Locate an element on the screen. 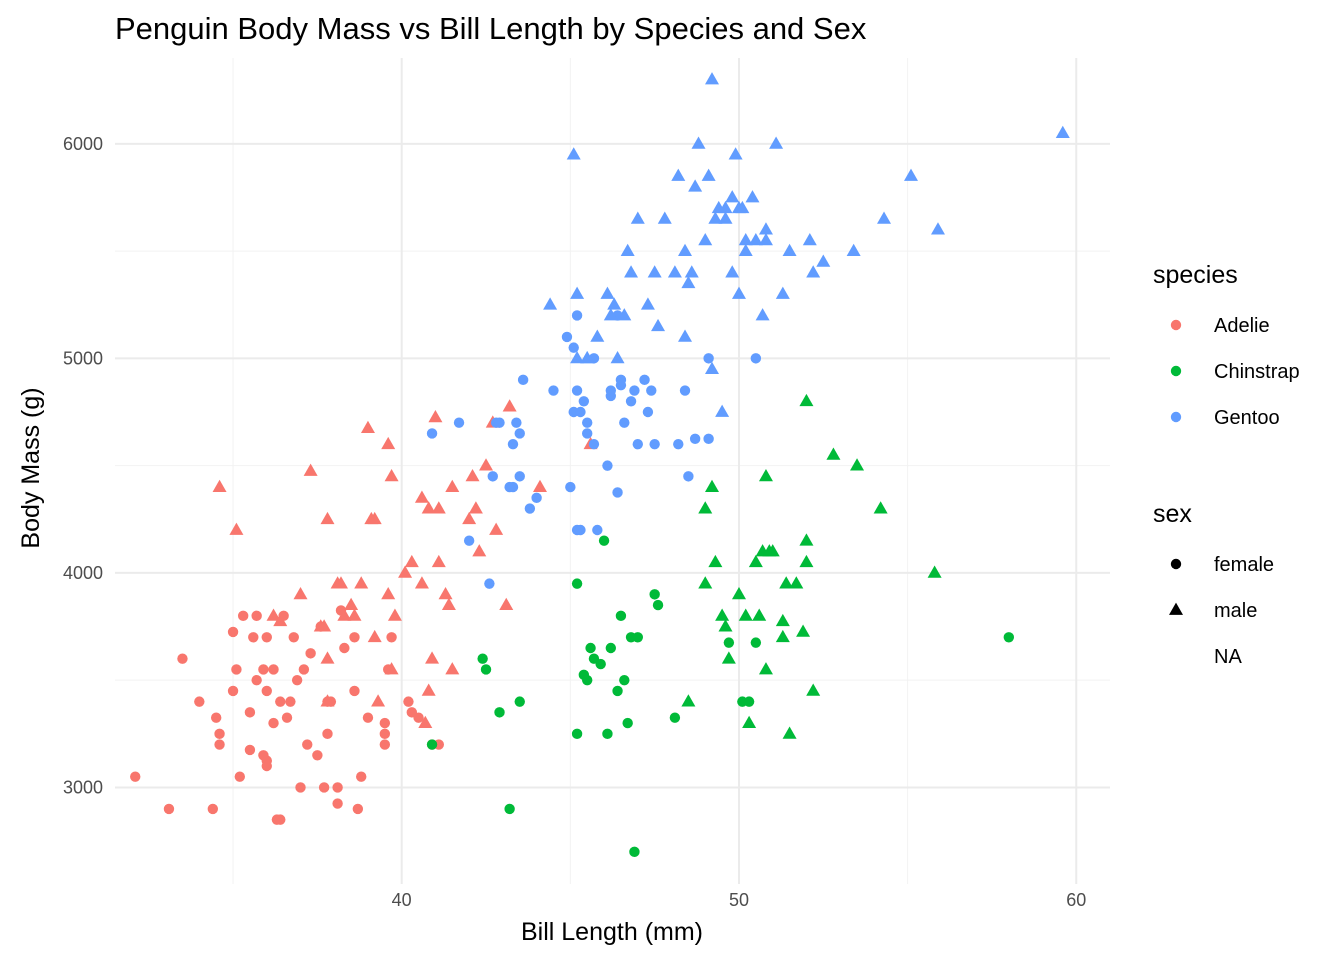 This screenshot has height=960, width=1344. legend-label-male: male is located at coordinates (1235, 611).